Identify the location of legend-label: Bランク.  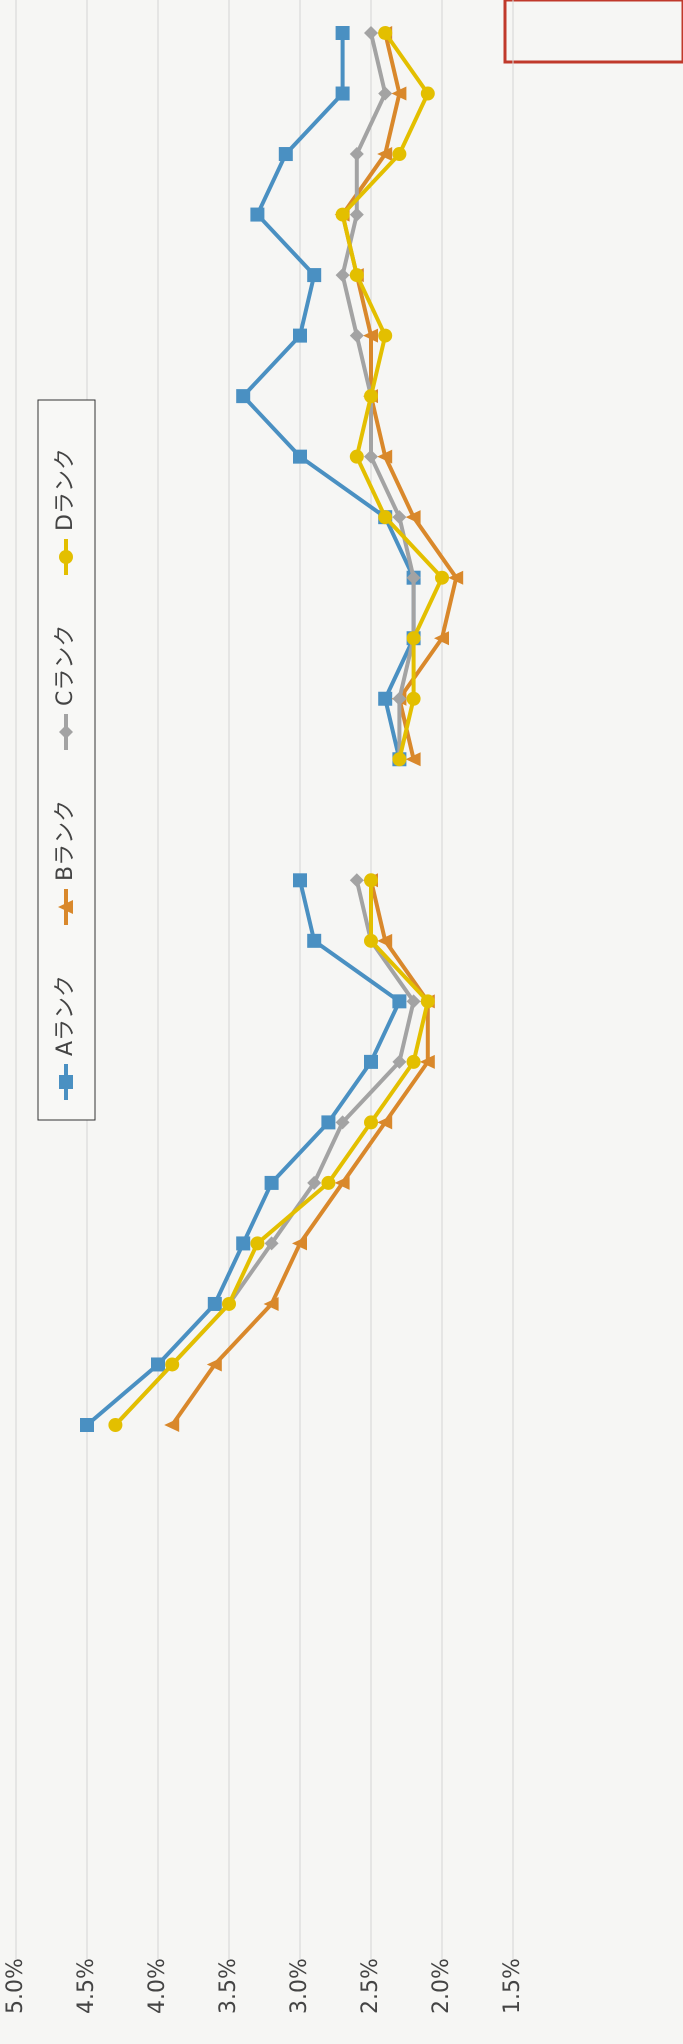
(65, 840).